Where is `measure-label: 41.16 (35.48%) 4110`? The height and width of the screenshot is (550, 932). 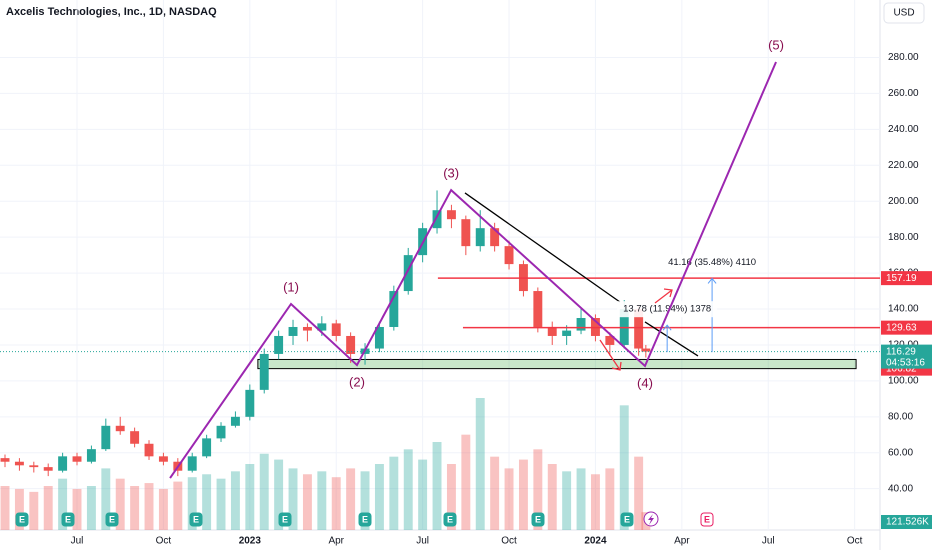 measure-label: 41.16 (35.48%) 4110 is located at coordinates (712, 262).